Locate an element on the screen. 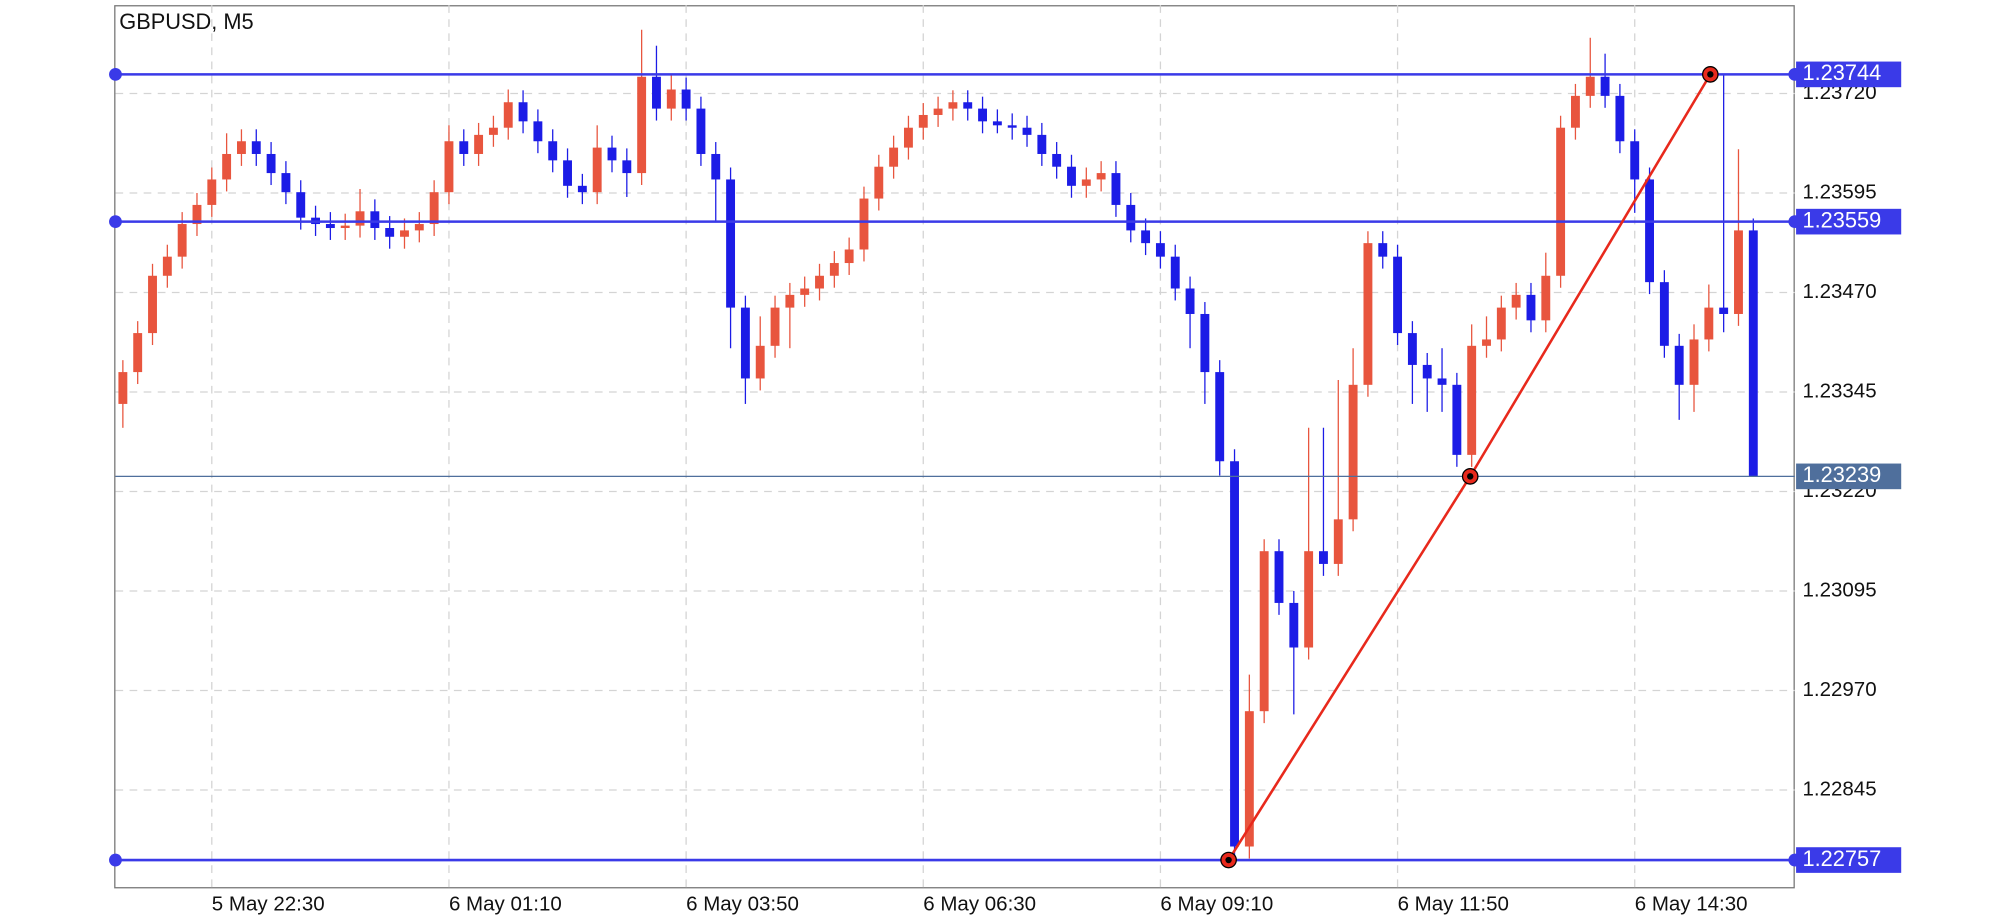 This screenshot has width=2000, height=923. x-tick-label: 6 May 09:10 is located at coordinates (1216, 903).